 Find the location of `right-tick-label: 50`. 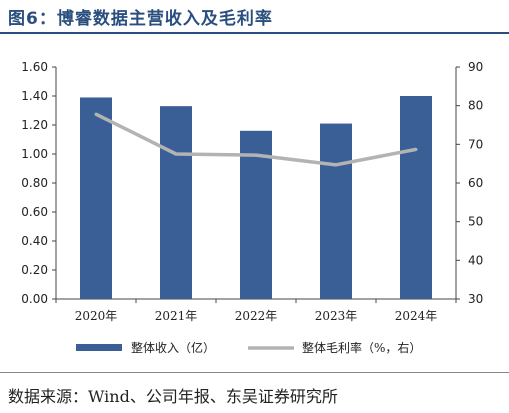

right-tick-label: 50 is located at coordinates (475, 222).